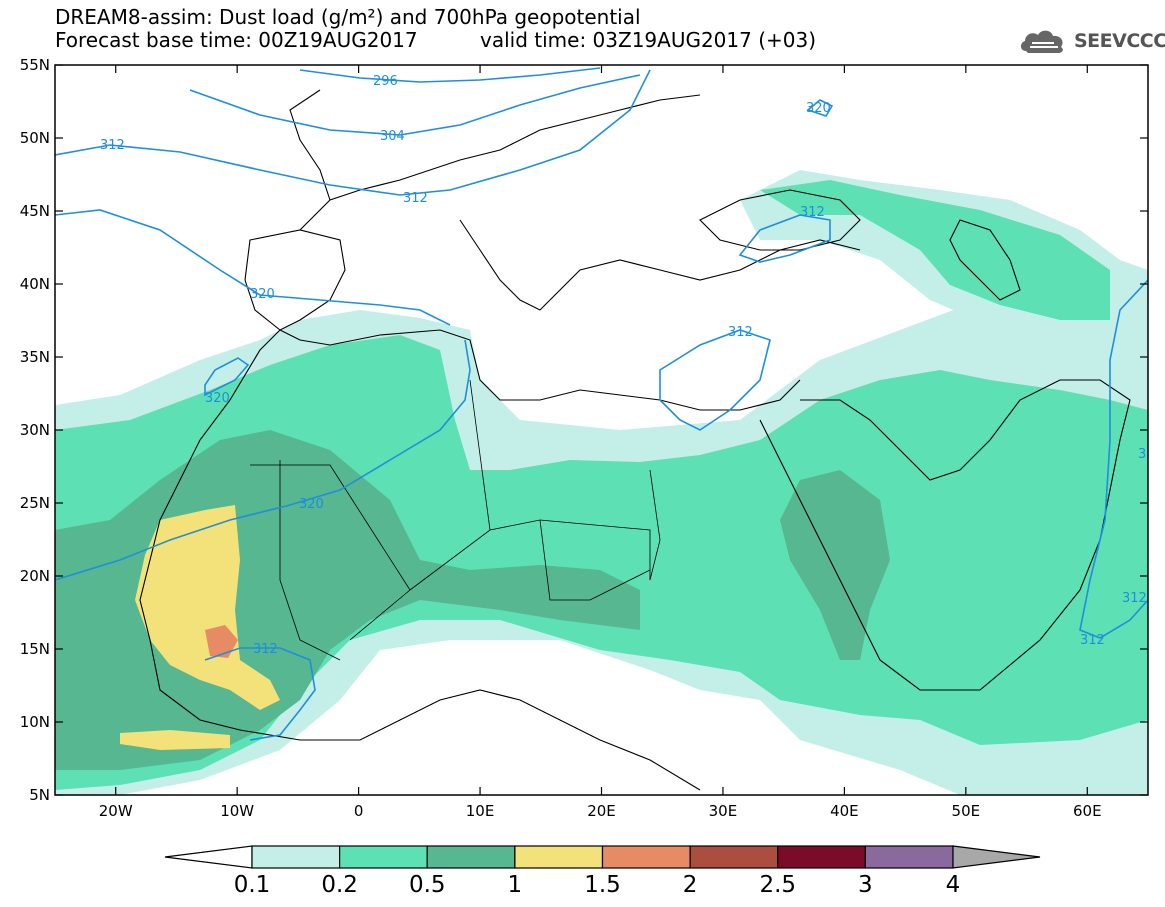  What do you see at coordinates (237, 811) in the screenshot?
I see `lon-tick-label: 10W` at bounding box center [237, 811].